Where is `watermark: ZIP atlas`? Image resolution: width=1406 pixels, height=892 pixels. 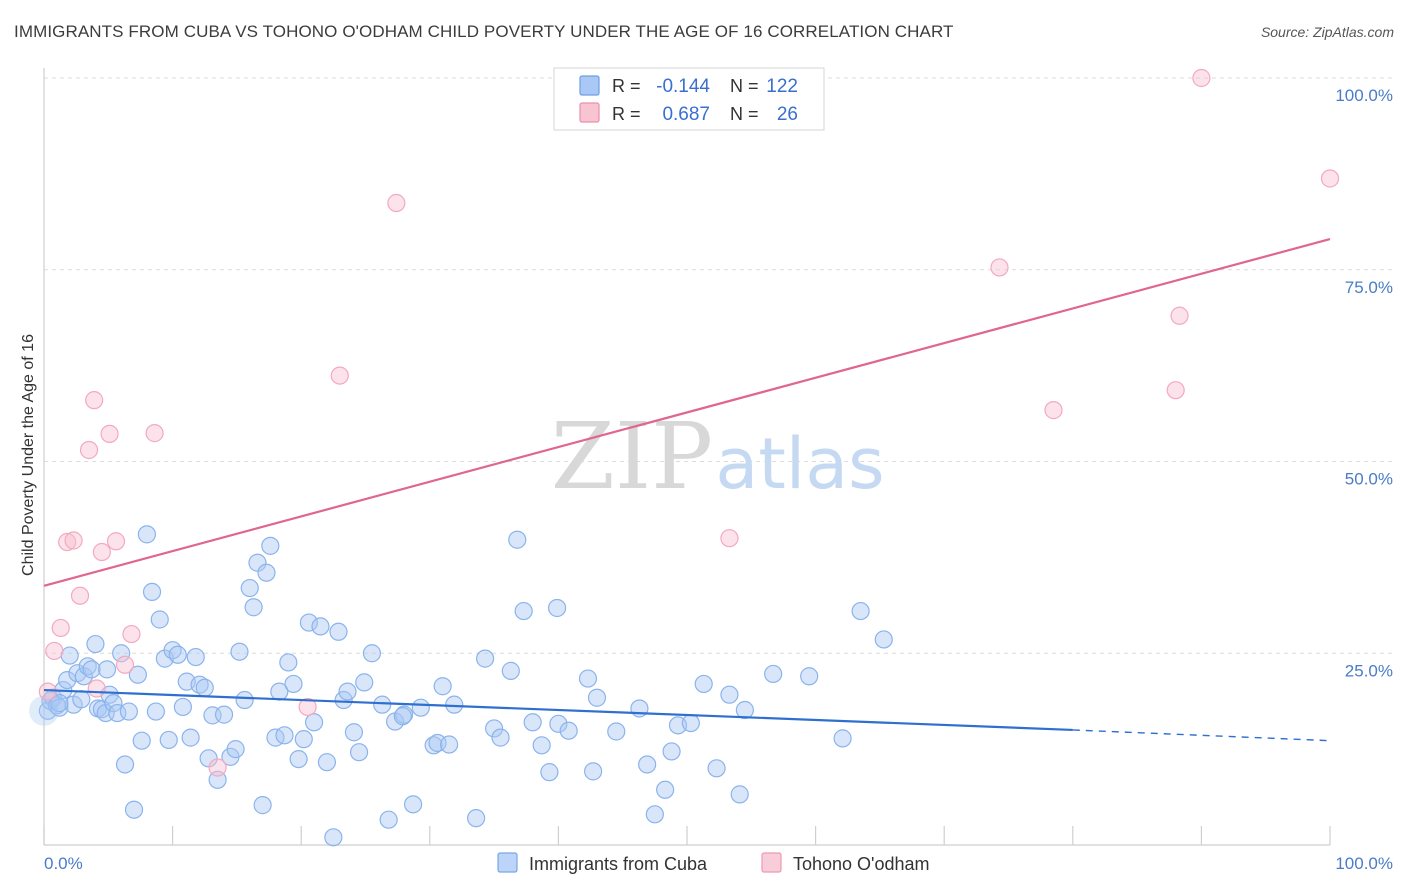 watermark: ZIP atlas is located at coordinates (718, 456).